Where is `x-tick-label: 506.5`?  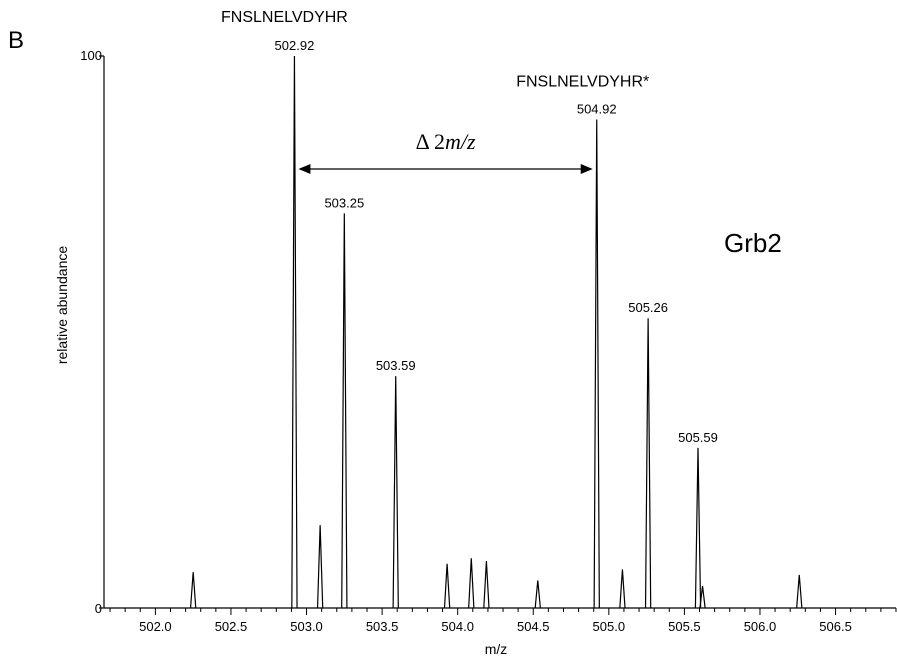
x-tick-label: 506.5 is located at coordinates (835, 626).